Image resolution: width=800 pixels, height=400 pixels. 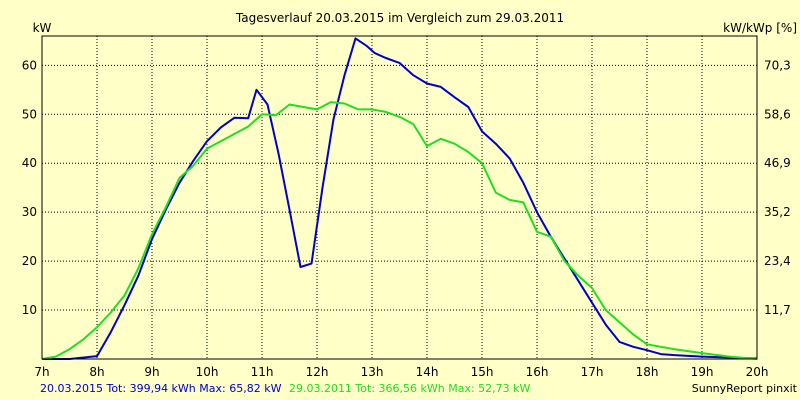 I want to click on x-tick-label: 17h, so click(x=592, y=372).